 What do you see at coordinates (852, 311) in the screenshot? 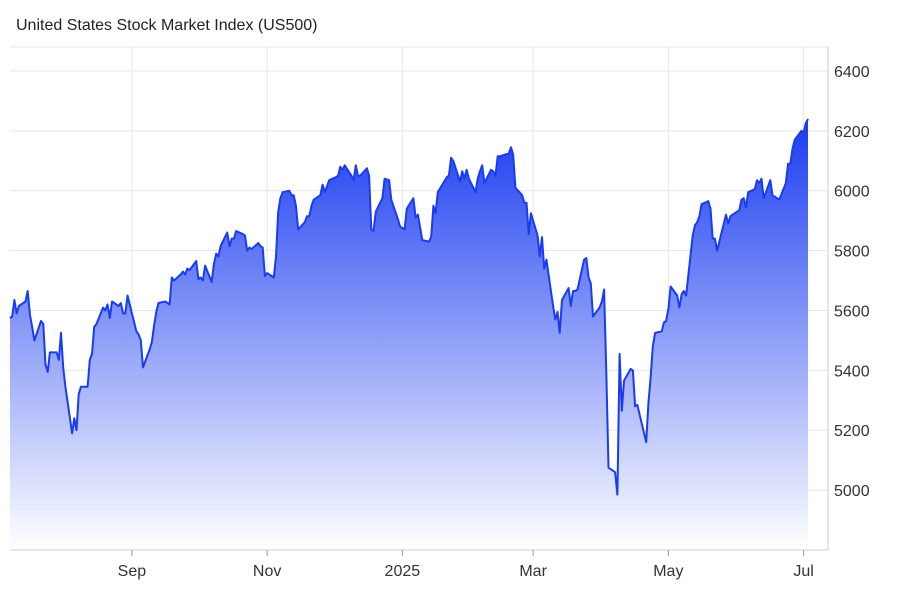
I see `y-tick-label: 5600` at bounding box center [852, 311].